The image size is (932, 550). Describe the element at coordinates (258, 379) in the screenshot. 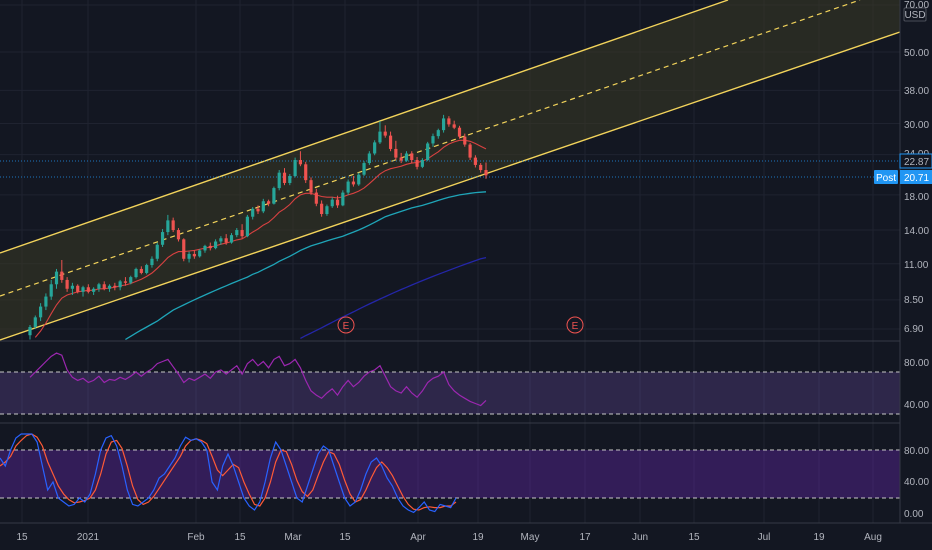

I see `rsi-line` at that location.